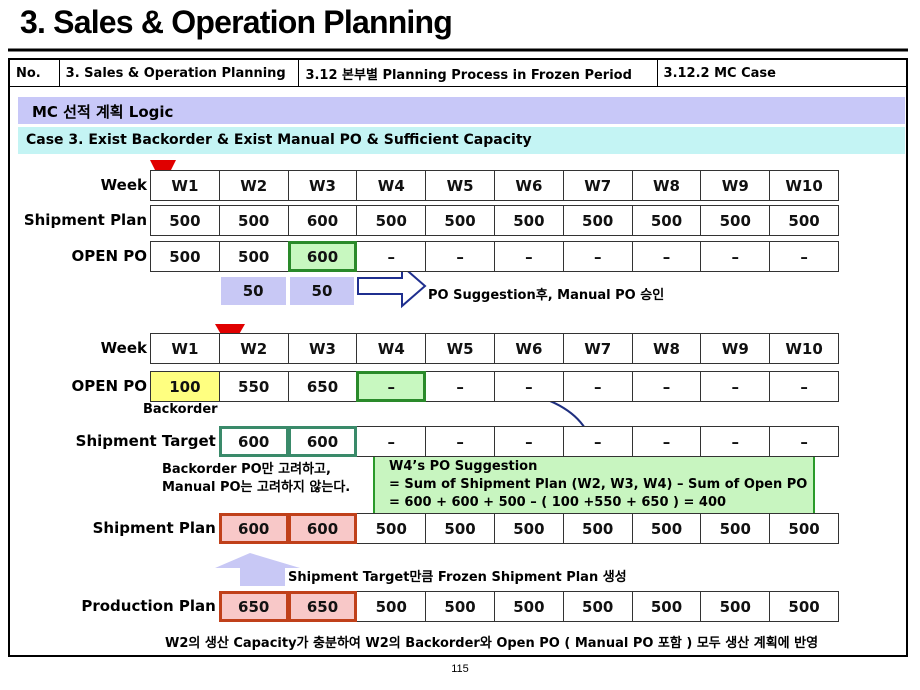  Describe the element at coordinates (236, 22) in the screenshot. I see `title: 3. Sales & Operation Planning` at that location.